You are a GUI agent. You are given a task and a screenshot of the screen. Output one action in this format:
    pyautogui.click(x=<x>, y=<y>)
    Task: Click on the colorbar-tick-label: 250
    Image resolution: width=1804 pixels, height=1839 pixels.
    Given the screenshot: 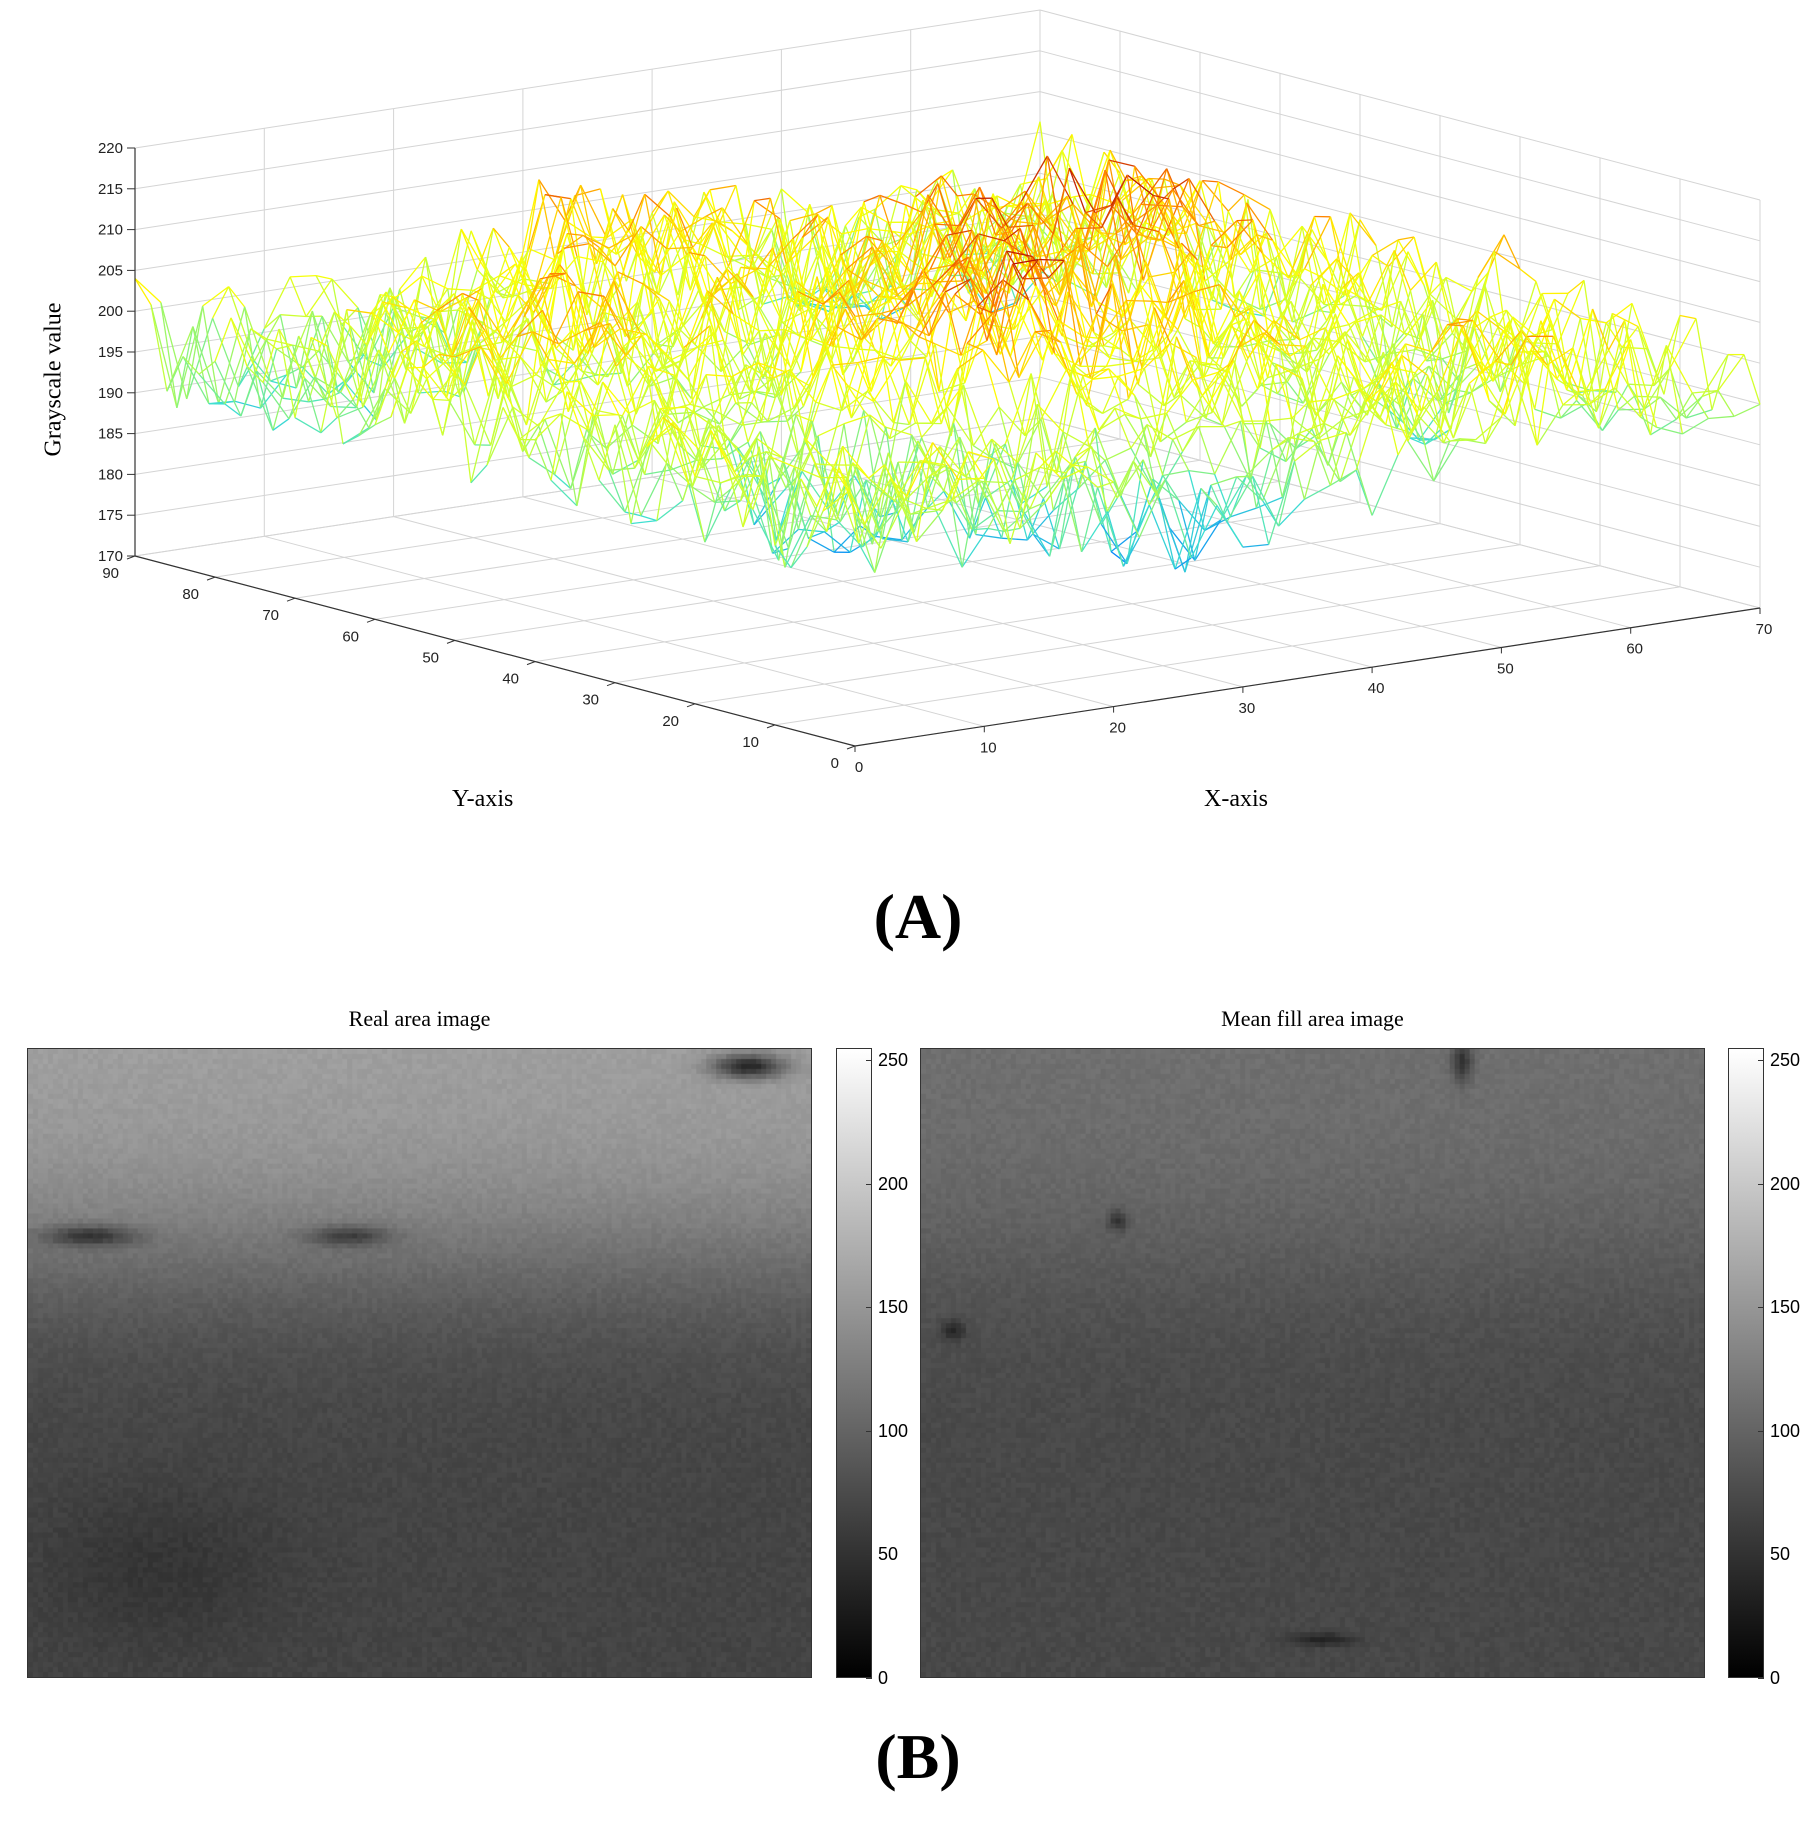 What is the action you would take?
    pyautogui.click(x=893, y=1060)
    